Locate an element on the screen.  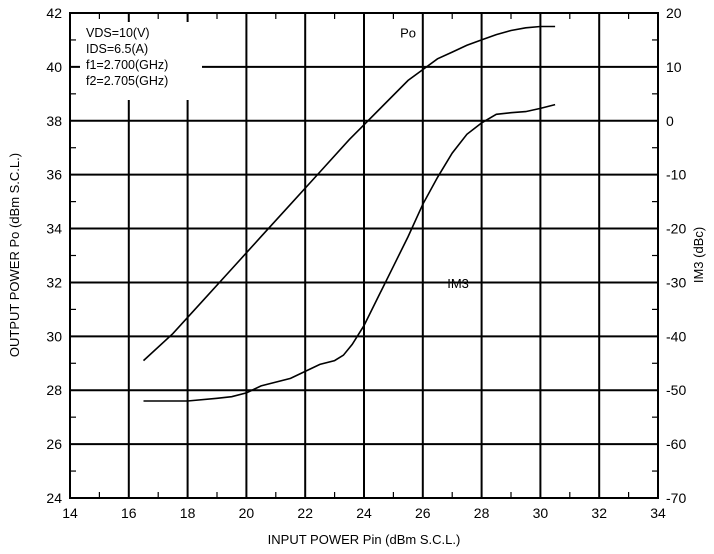
y2-tick-label: -20 is located at coordinates (676, 229).